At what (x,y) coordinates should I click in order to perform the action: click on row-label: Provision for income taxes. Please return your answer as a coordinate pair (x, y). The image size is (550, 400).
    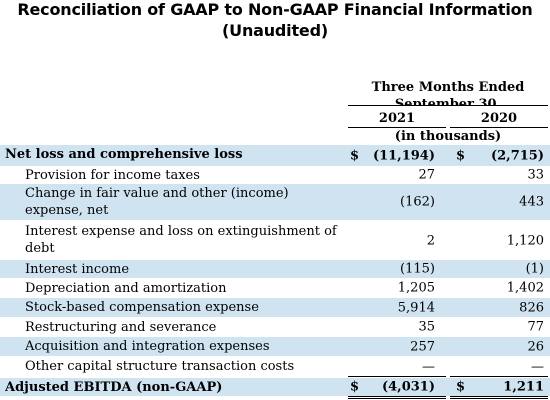
    Looking at the image, I should click on (112, 175).